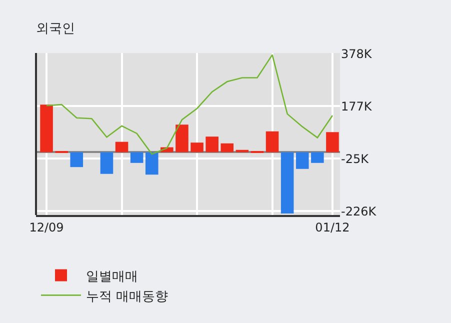  I want to click on legend-label: 일별매매, so click(112, 276).